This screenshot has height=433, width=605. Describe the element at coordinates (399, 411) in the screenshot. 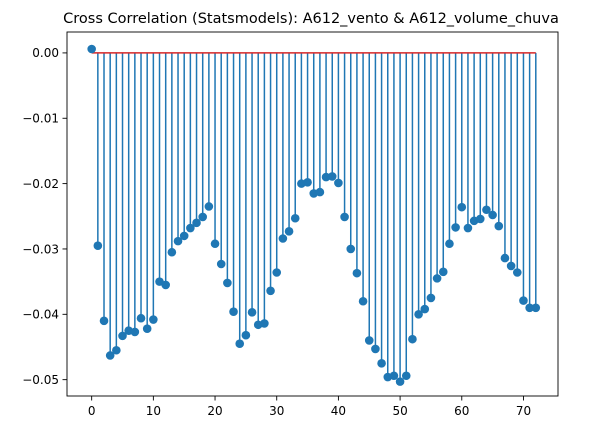

I see `x-tick-label: 50` at that location.